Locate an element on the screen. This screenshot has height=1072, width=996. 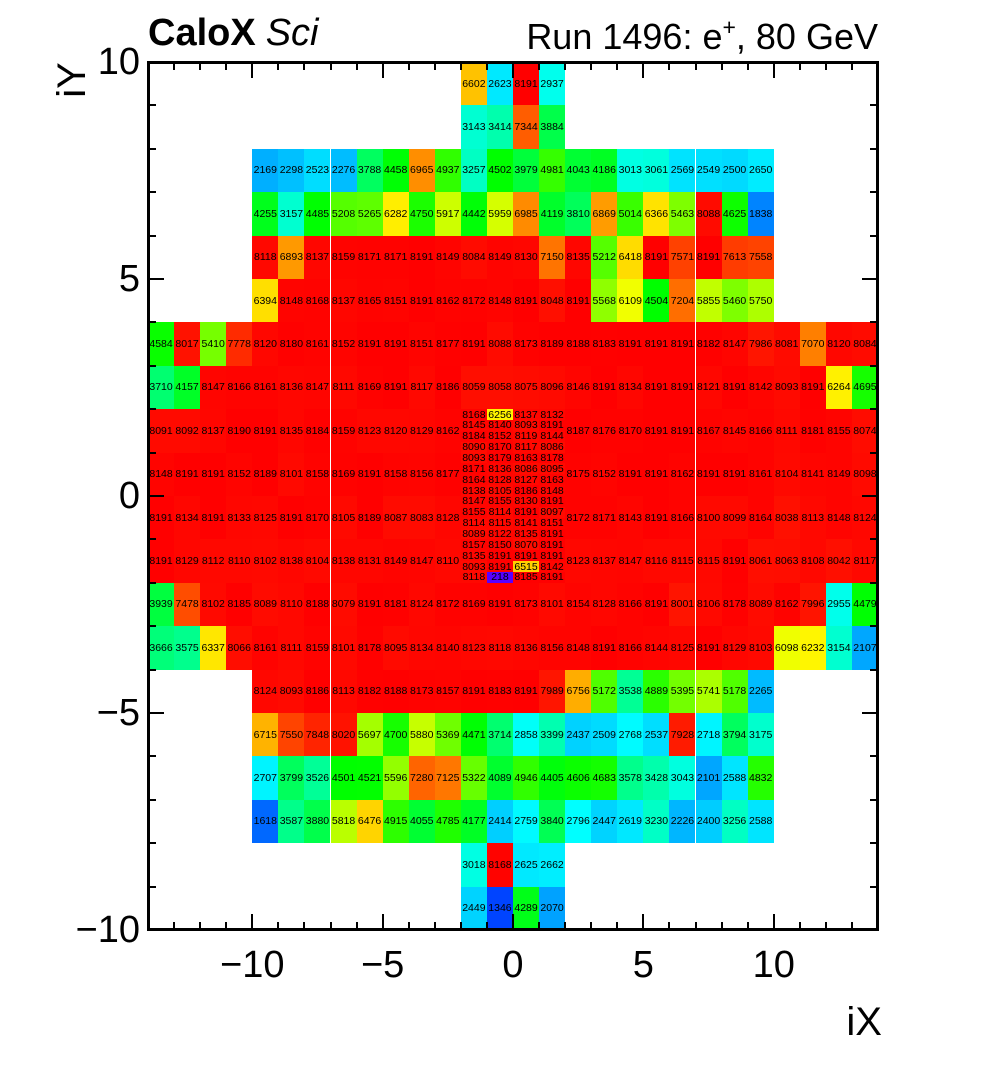
cell-value: 4695 is located at coordinates (865, 387).